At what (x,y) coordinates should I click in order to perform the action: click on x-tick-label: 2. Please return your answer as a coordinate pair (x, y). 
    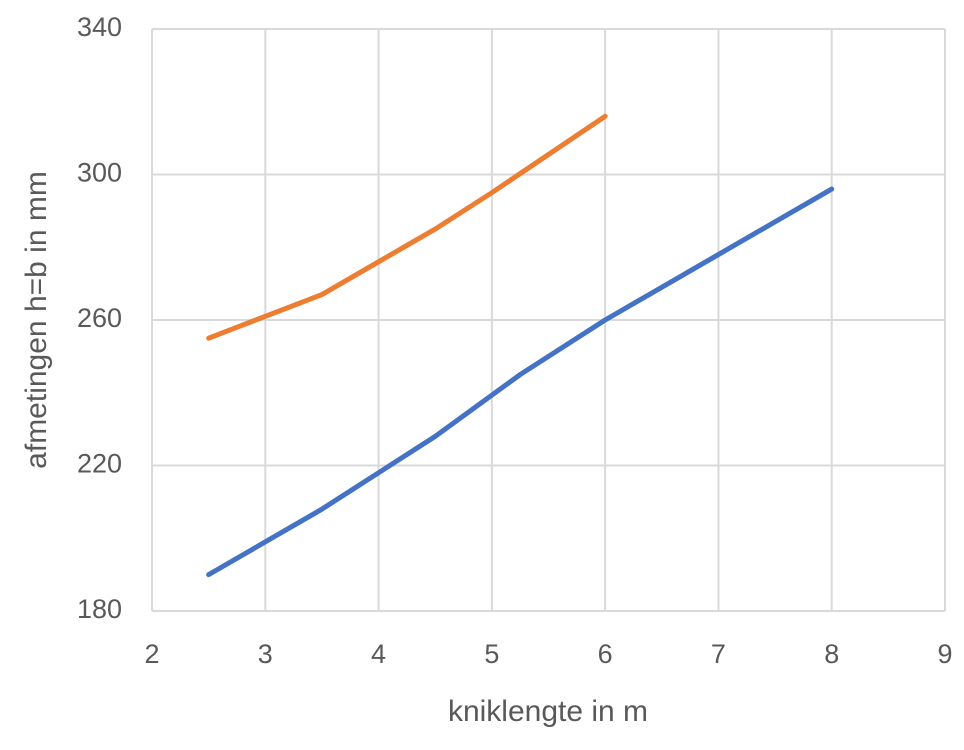
    Looking at the image, I should click on (151, 654).